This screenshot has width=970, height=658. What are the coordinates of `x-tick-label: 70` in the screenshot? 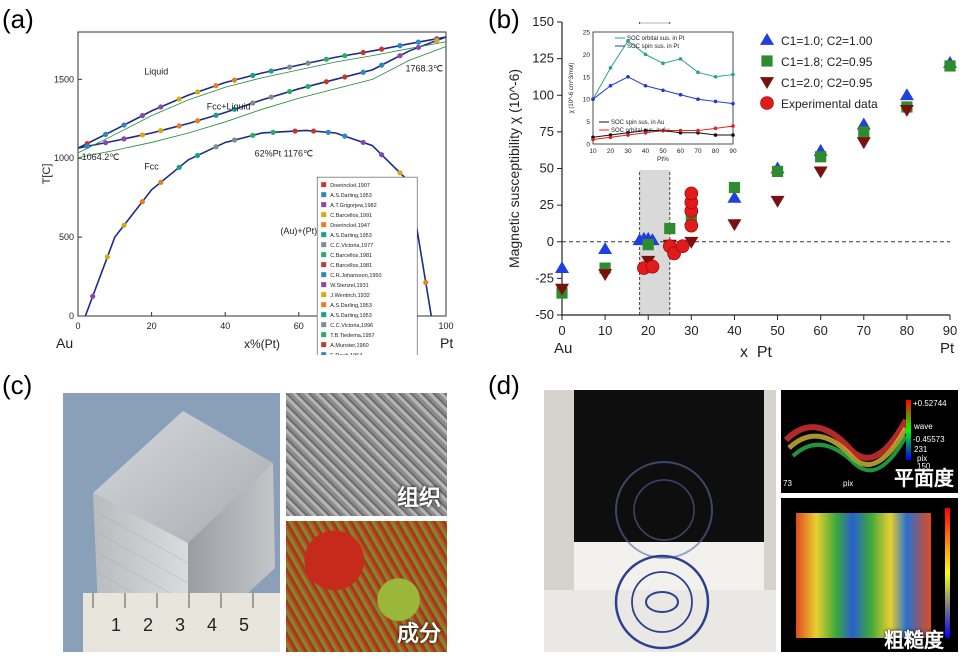 It's located at (864, 330).